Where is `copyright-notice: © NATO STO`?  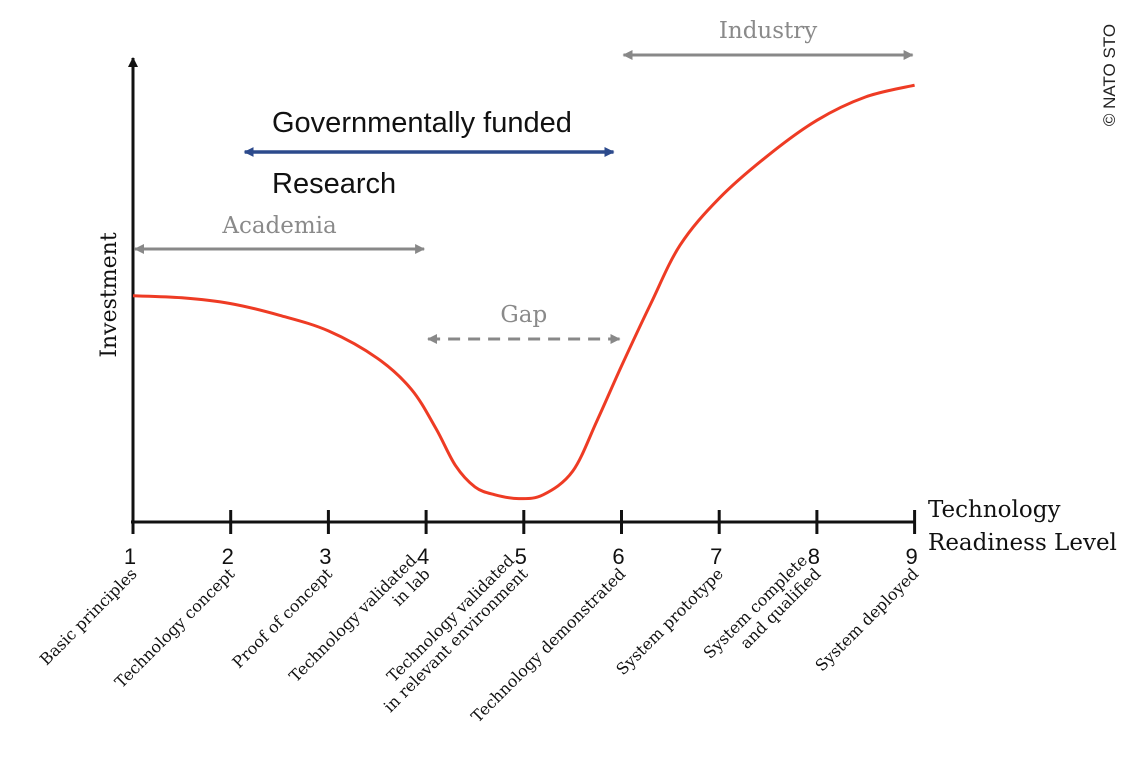
copyright-notice: © NATO STO is located at coordinates (1110, 75).